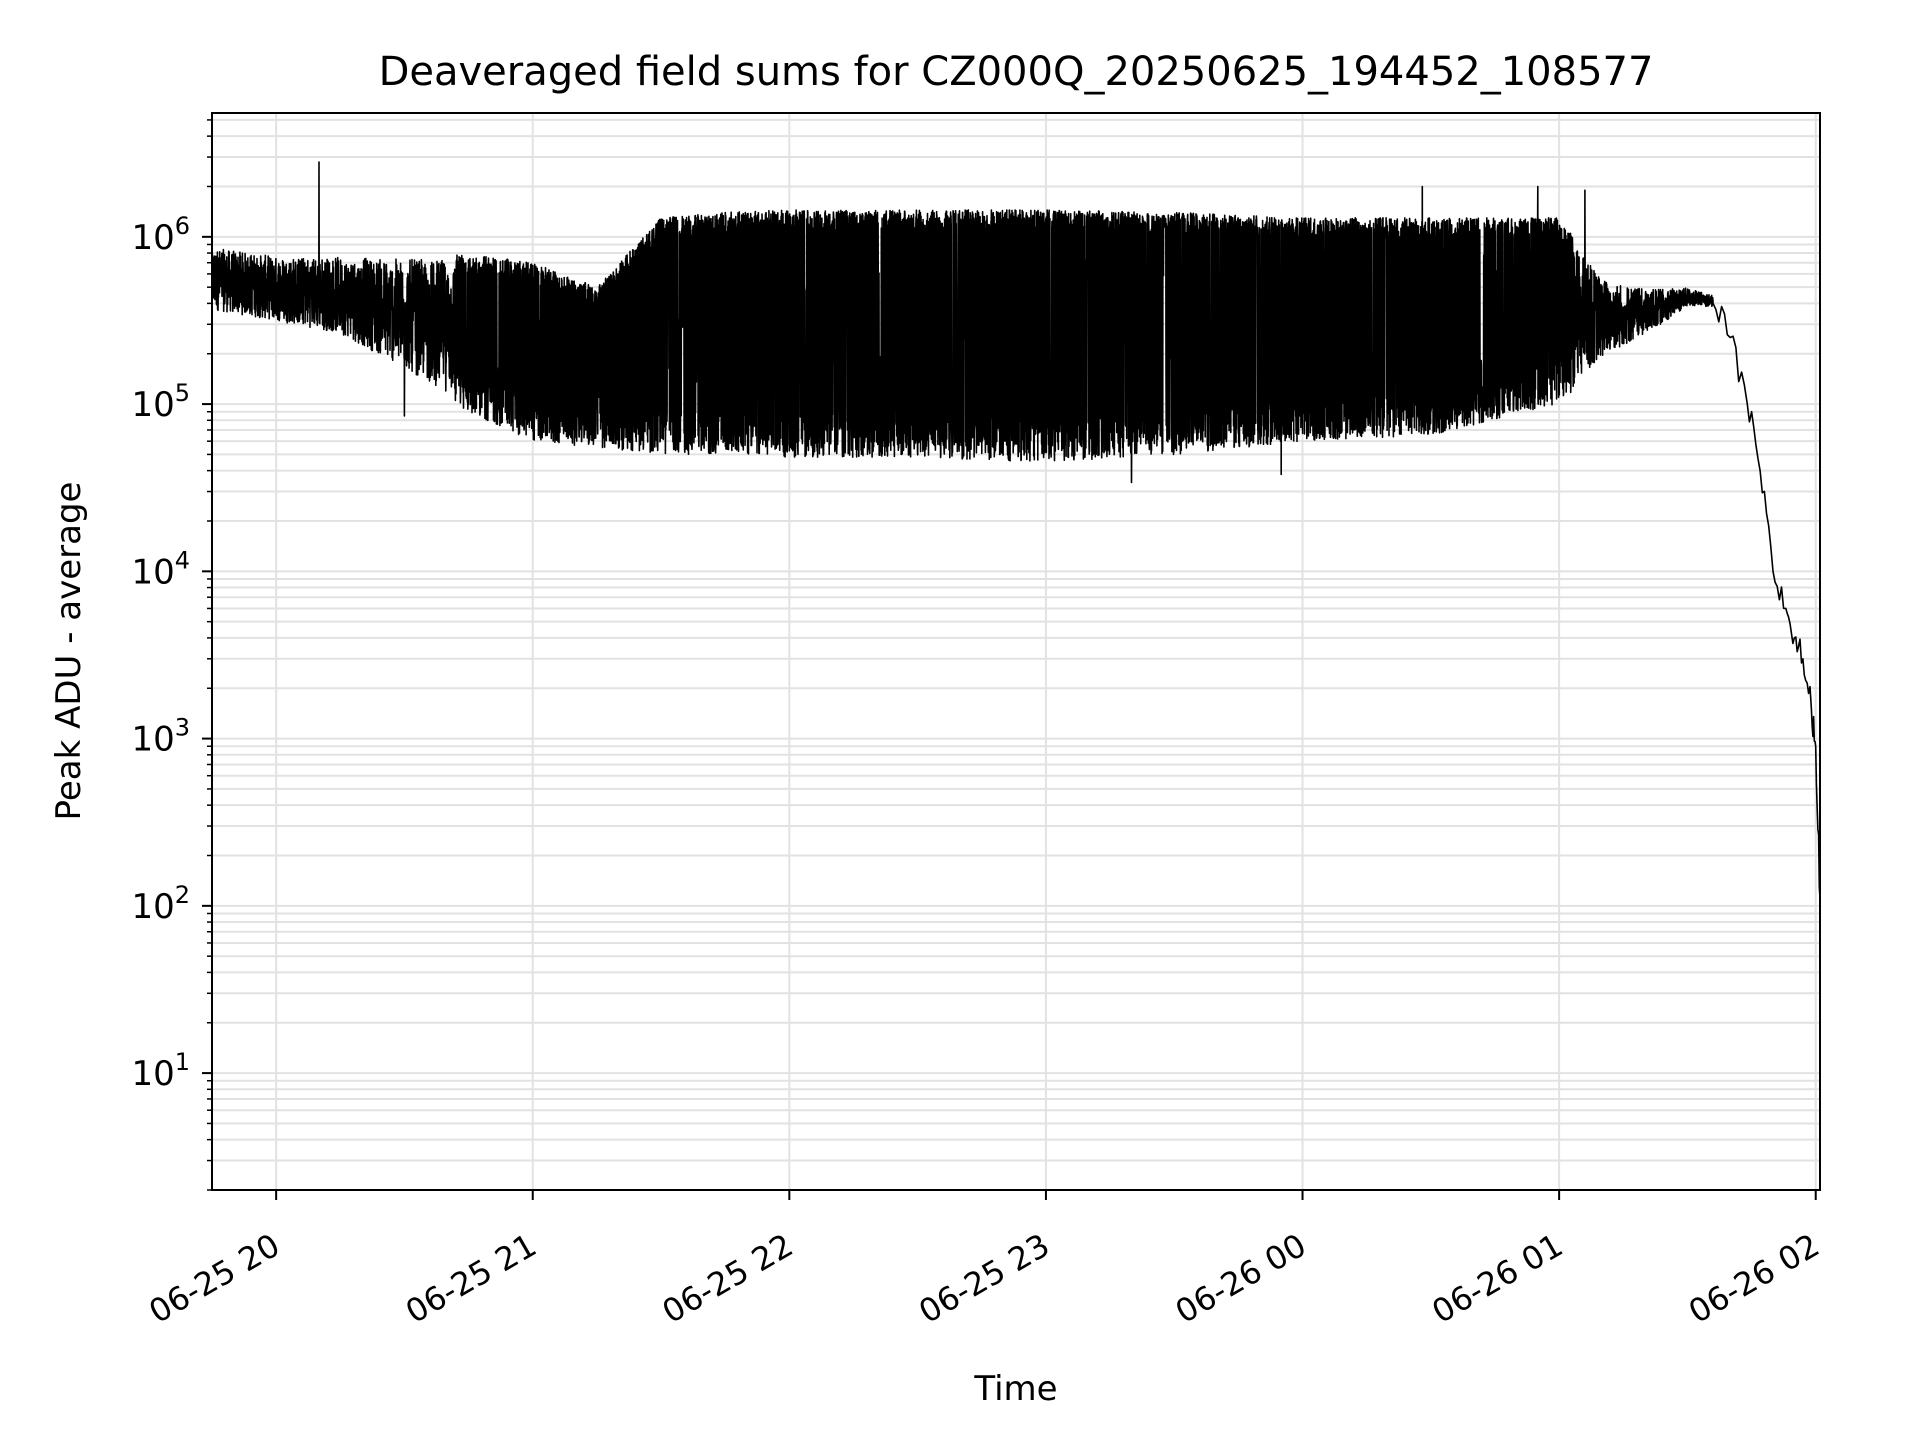 The image size is (1920, 1440). I want to click on y-tick-label-exponent: 6, so click(182, 226).